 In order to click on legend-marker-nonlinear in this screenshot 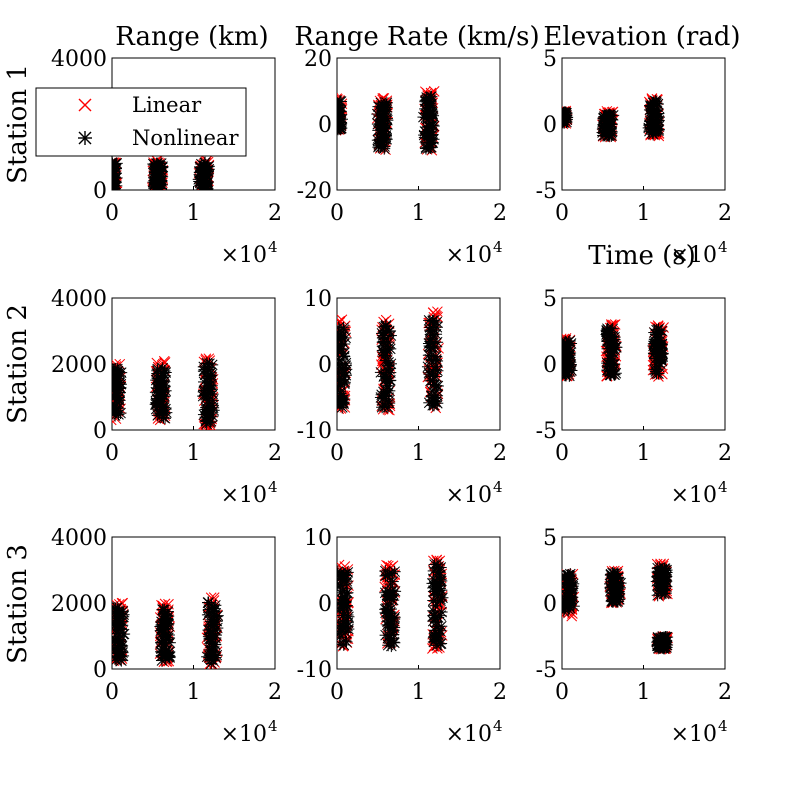, I will do `click(85, 138)`.